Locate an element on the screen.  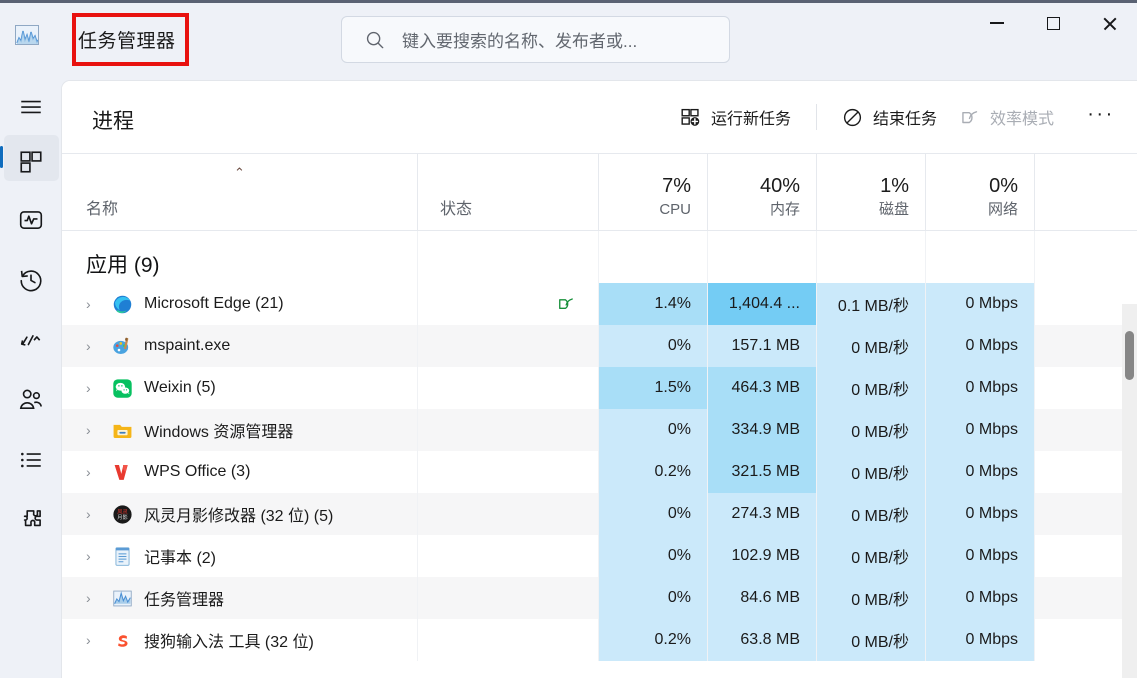
hamburger-icon is located at coordinates (30, 107).